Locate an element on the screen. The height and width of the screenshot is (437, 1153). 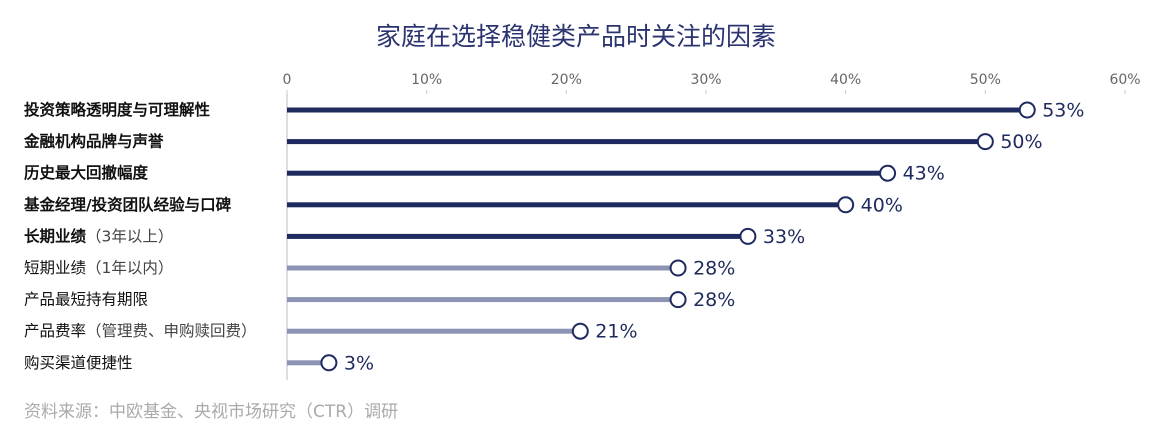
category-label-main: 金融机构品牌与声誉 is located at coordinates (93, 140).